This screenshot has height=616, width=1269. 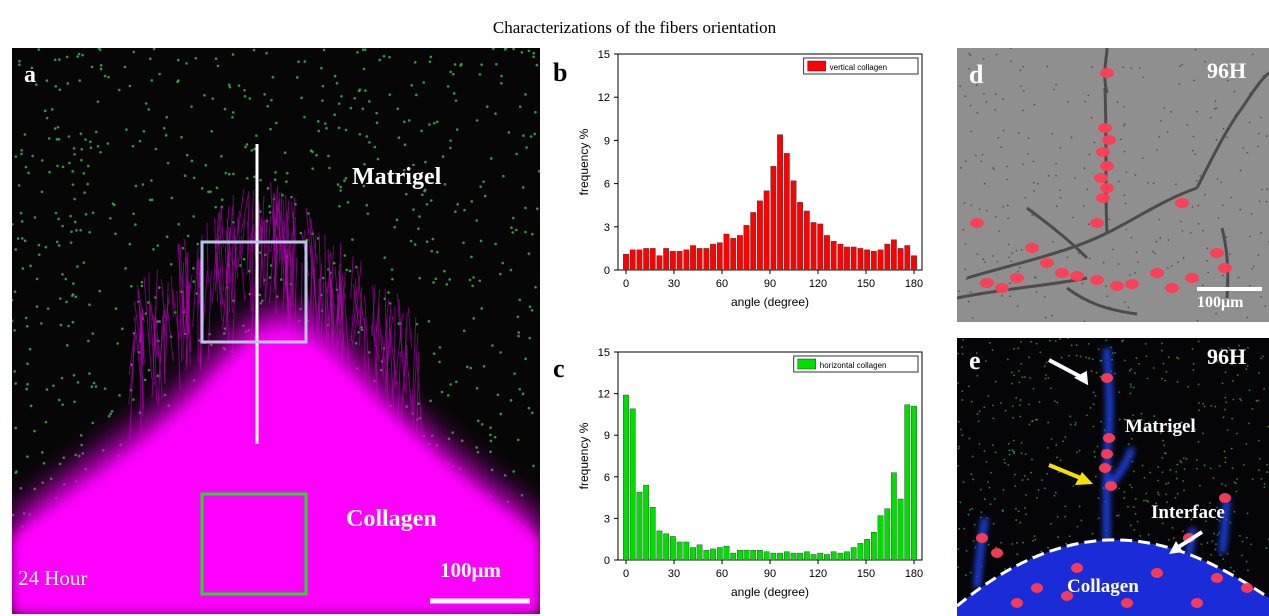 What do you see at coordinates (604, 395) in the screenshot?
I see `y-tick-label: 12` at bounding box center [604, 395].